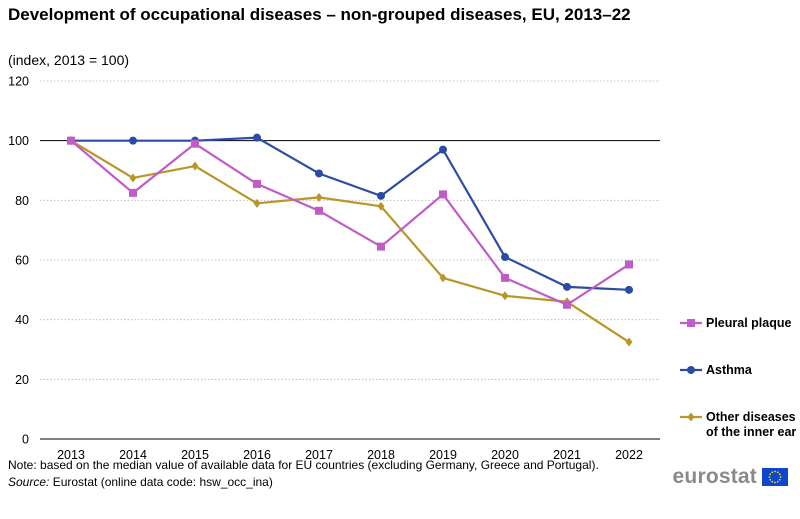  Describe the element at coordinates (22, 320) in the screenshot. I see `y-tick-label: 40` at that location.